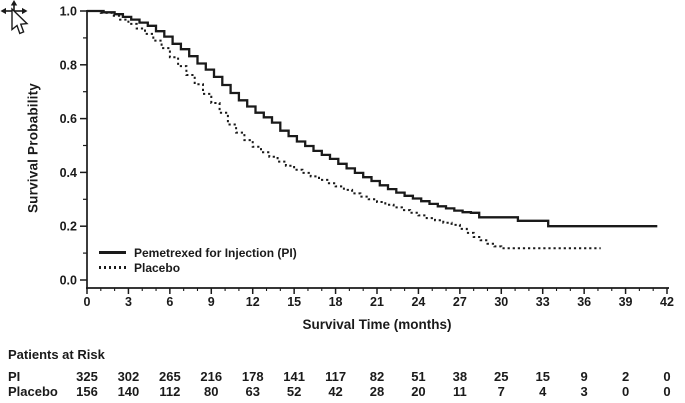  Describe the element at coordinates (128, 302) in the screenshot. I see `x-tick-label: 3` at that location.